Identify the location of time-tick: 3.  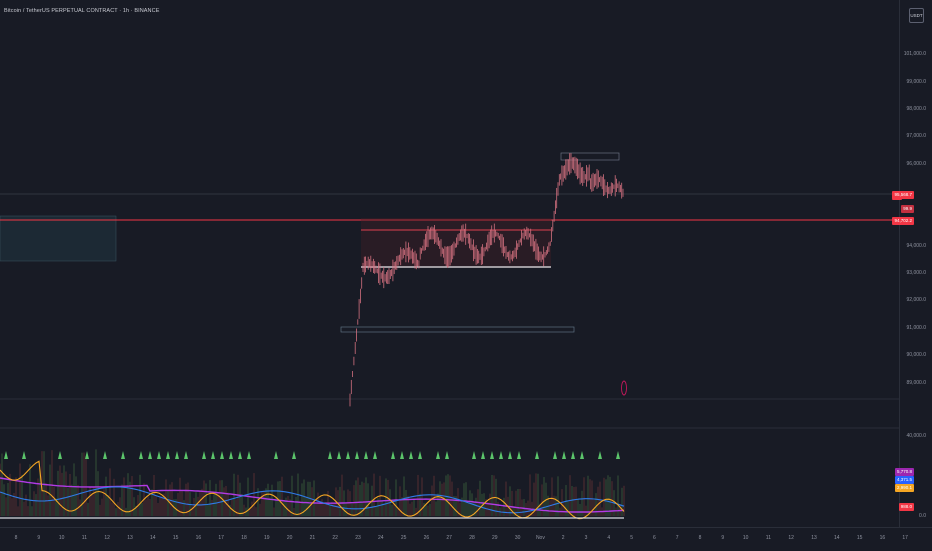
(586, 538).